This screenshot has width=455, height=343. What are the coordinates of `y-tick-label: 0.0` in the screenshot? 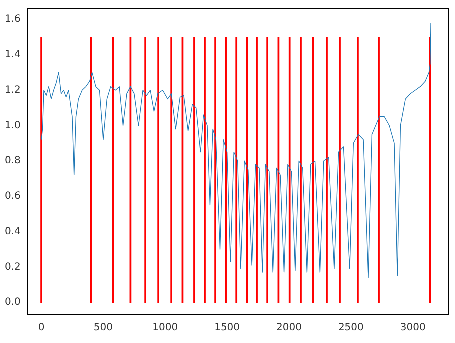 It's located at (12, 302).